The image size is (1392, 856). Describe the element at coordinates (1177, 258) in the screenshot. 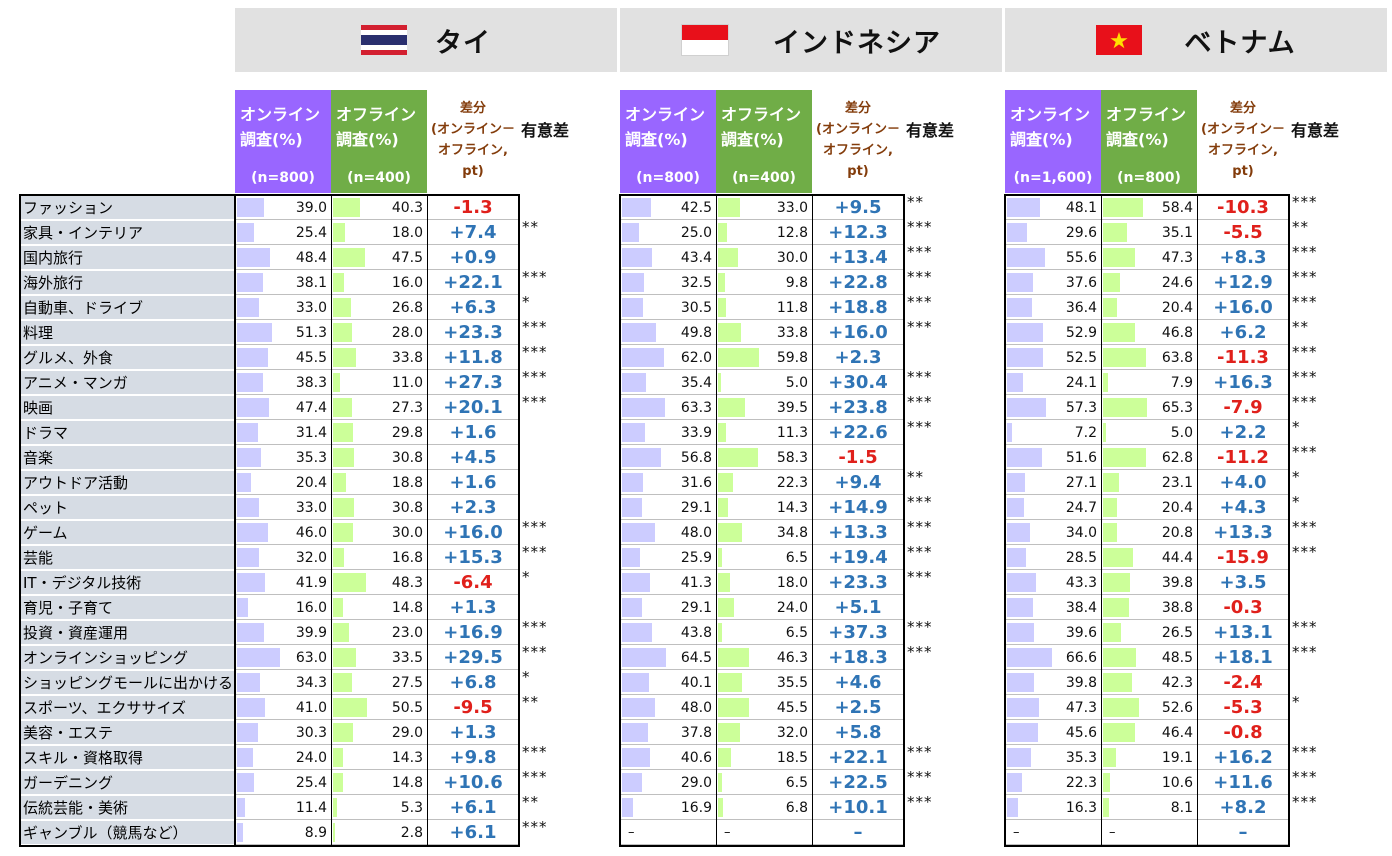

I see `vietnam-offline-value: 47.3` at that location.